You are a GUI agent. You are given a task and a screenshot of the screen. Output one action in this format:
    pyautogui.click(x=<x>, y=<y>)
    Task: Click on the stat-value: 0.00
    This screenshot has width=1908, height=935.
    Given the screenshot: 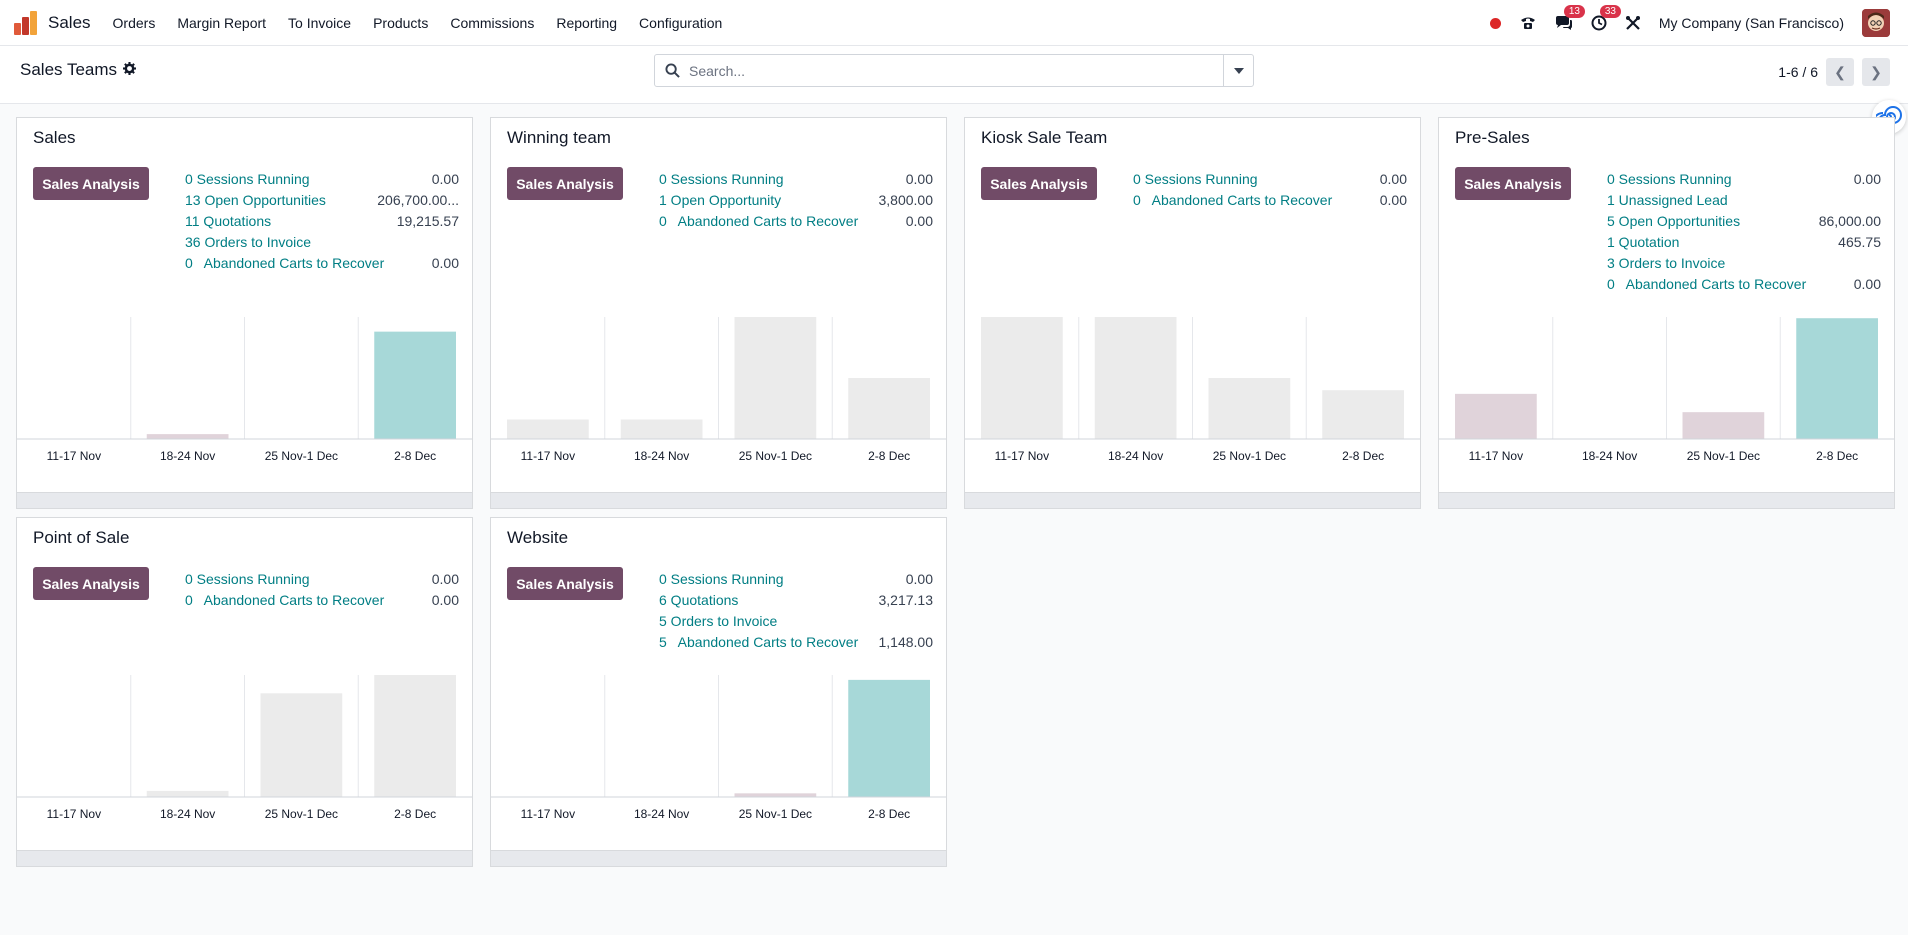 What is the action you would take?
    pyautogui.click(x=1393, y=199)
    